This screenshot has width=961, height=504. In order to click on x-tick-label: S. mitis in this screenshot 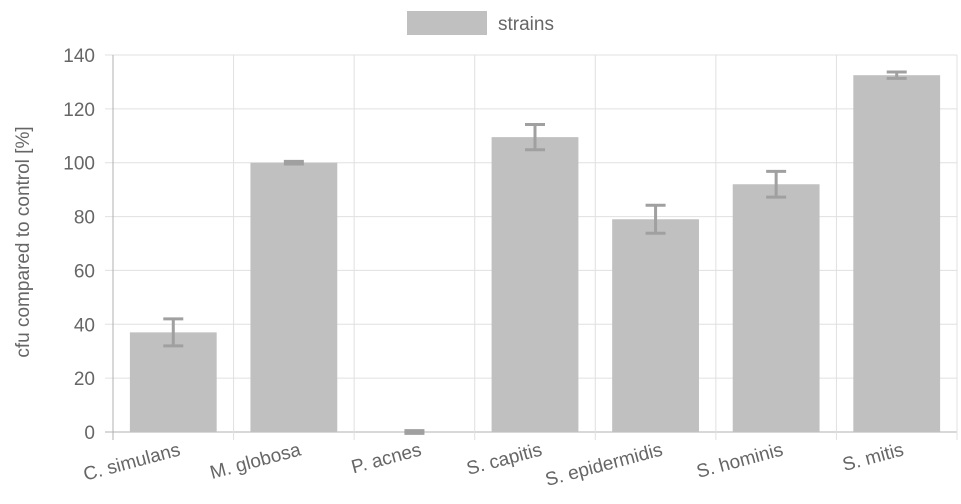, I will do `click(873, 458)`.